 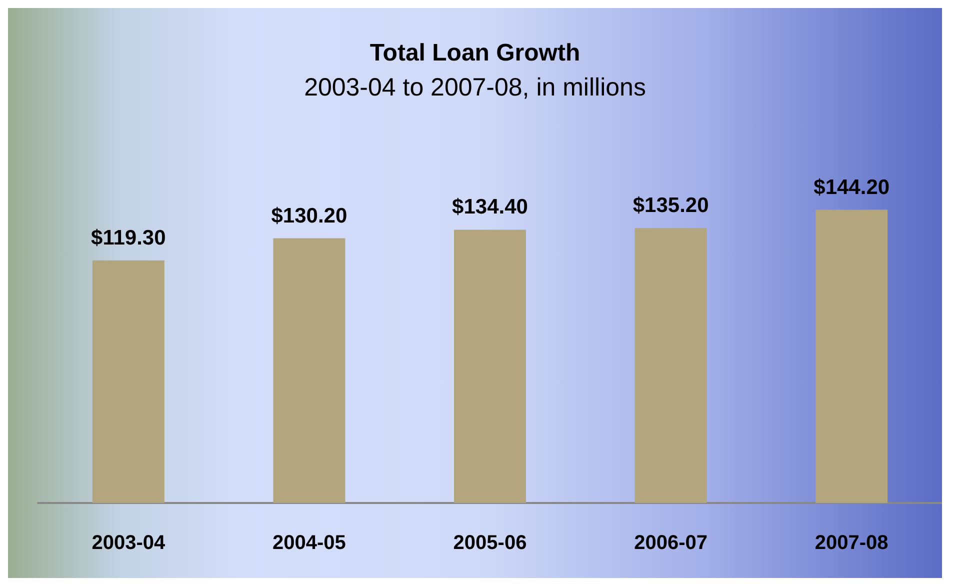 I want to click on data-label: $144.20, so click(x=852, y=187).